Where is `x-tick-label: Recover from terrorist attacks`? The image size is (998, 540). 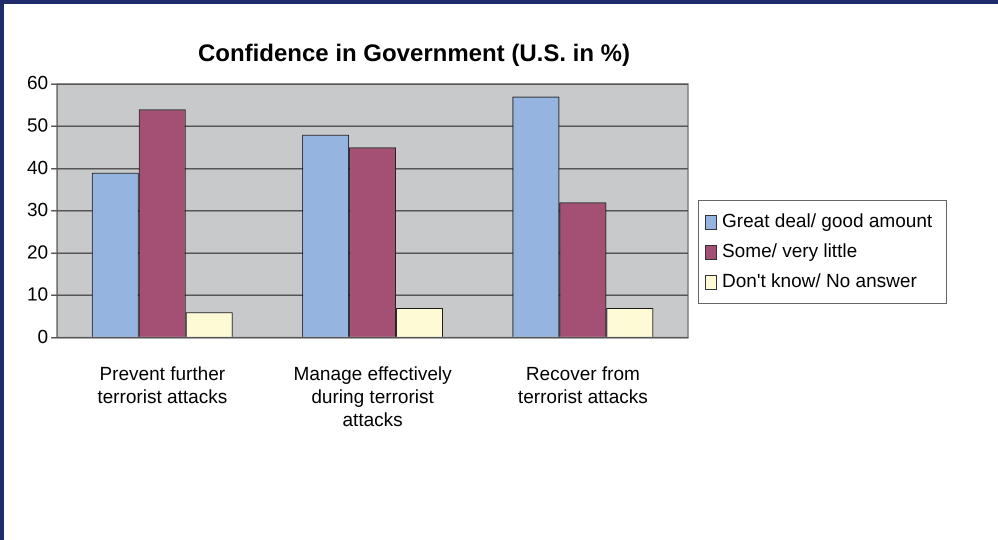
x-tick-label: Recover from terrorist attacks is located at coordinates (583, 386).